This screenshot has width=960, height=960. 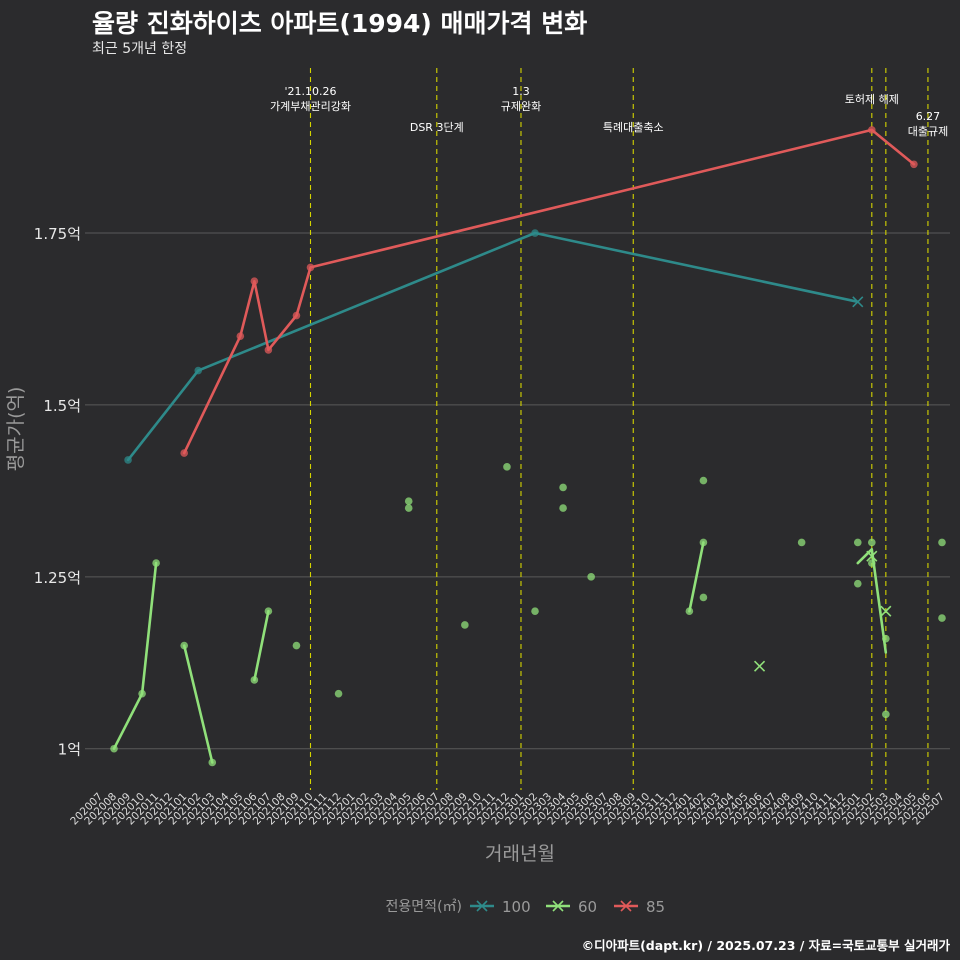 What do you see at coordinates (62, 406) in the screenshot?
I see `y-tick-label: 1.5억` at bounding box center [62, 406].